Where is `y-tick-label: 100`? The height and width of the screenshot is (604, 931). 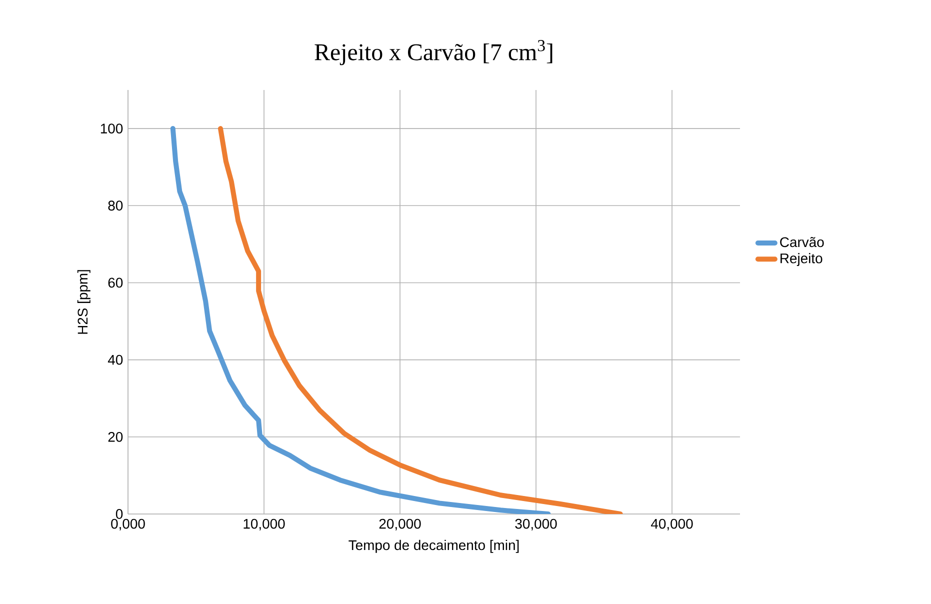
y-tick-label: 100 is located at coordinates (111, 129).